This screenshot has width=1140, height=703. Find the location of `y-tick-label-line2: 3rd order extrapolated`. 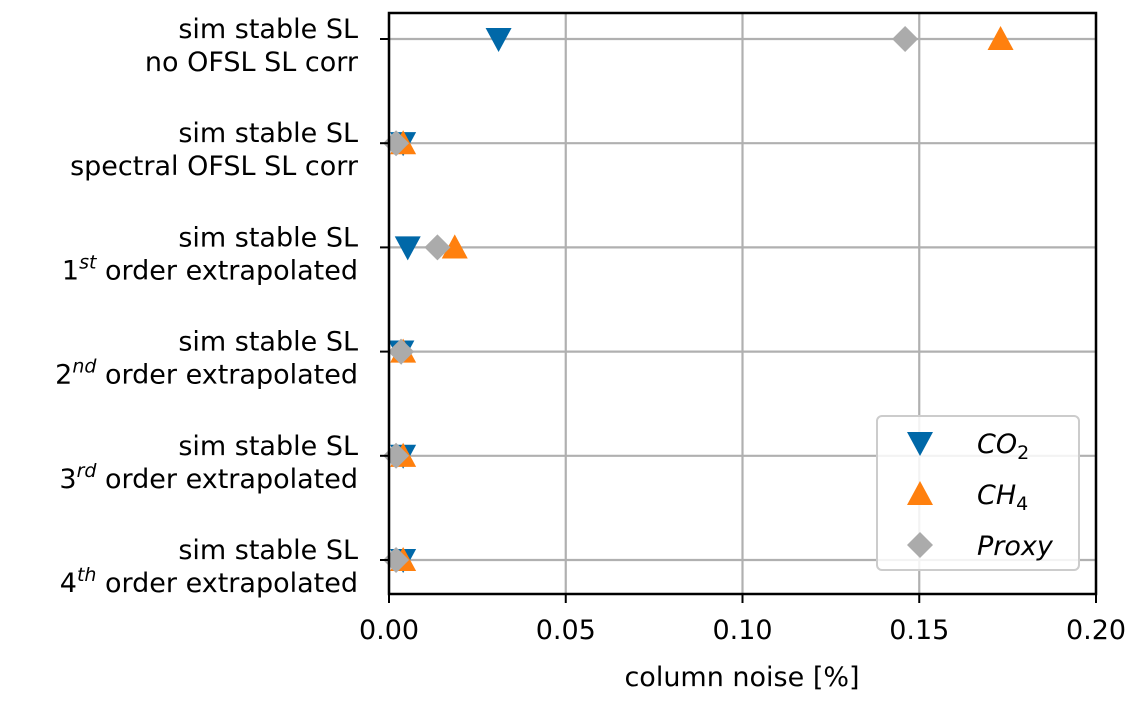

y-tick-label-line2: 3rd order extrapolated is located at coordinates (208, 477).